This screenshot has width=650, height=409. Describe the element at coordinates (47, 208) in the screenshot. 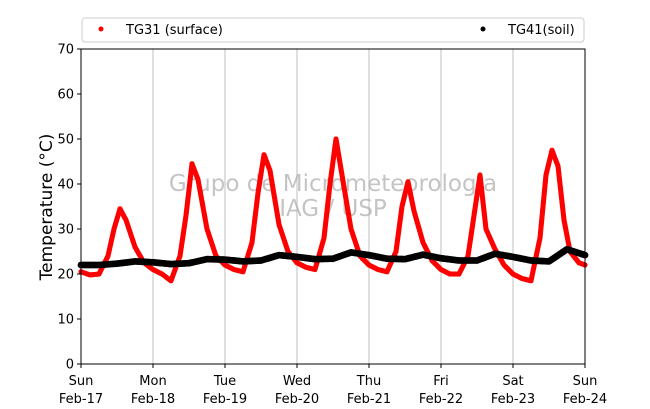

I see `y-axis-label: Temperature (°C)` at that location.